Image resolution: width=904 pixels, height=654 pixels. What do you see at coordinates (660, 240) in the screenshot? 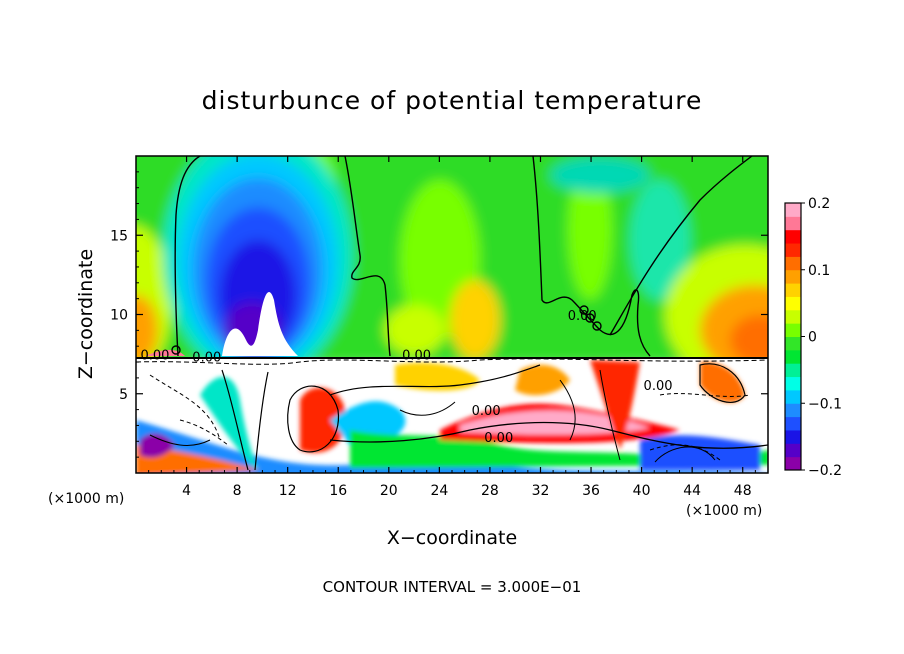
I see `teal-patch` at bounding box center [660, 240].